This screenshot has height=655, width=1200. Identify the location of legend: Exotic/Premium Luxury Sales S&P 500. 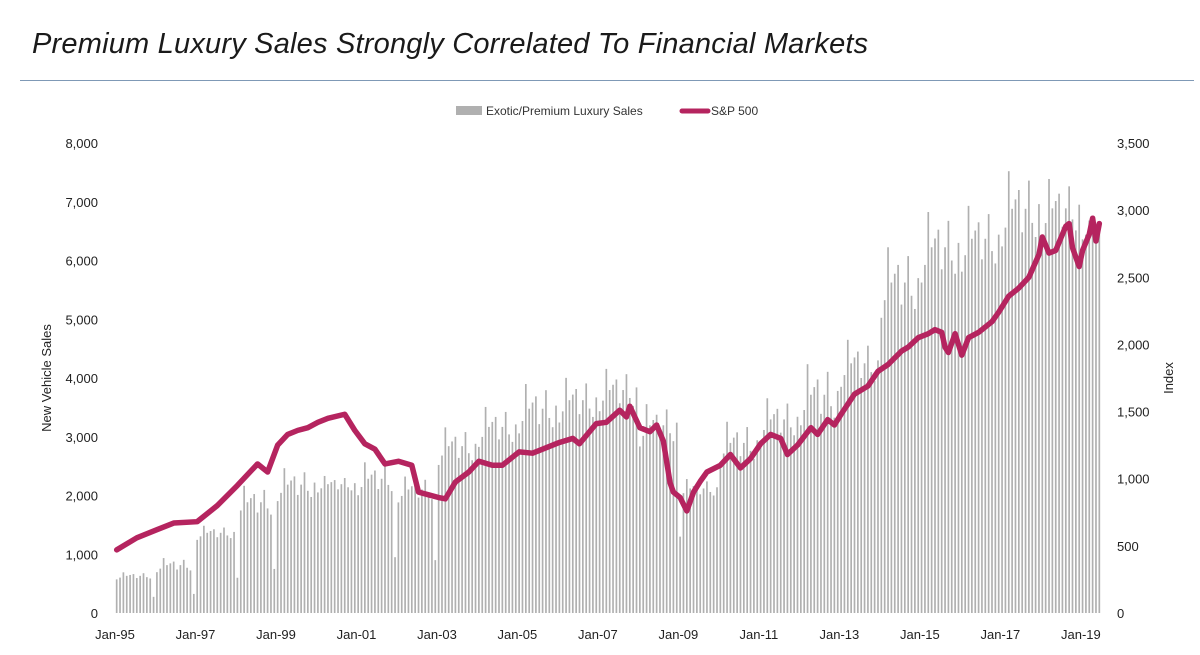
(607, 111).